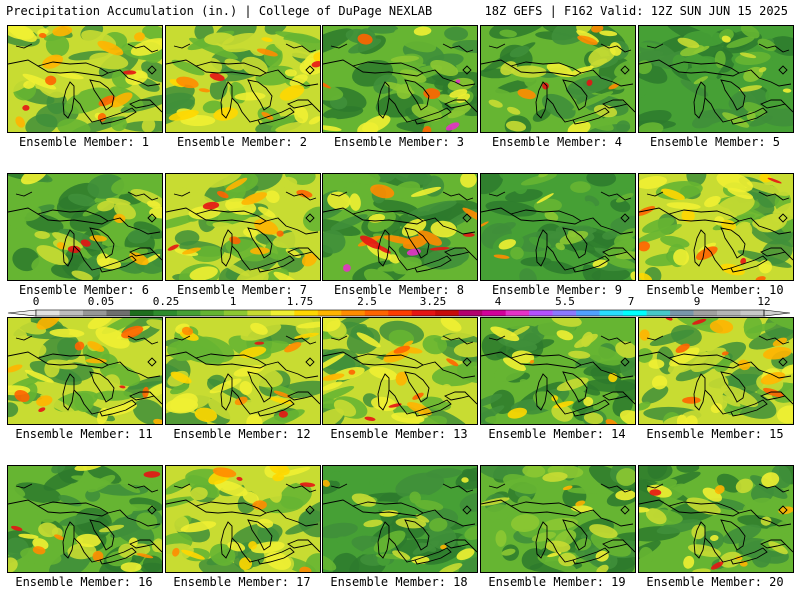 This screenshot has height=600, width=800. I want to click on ensemble-member-map, so click(716, 519).